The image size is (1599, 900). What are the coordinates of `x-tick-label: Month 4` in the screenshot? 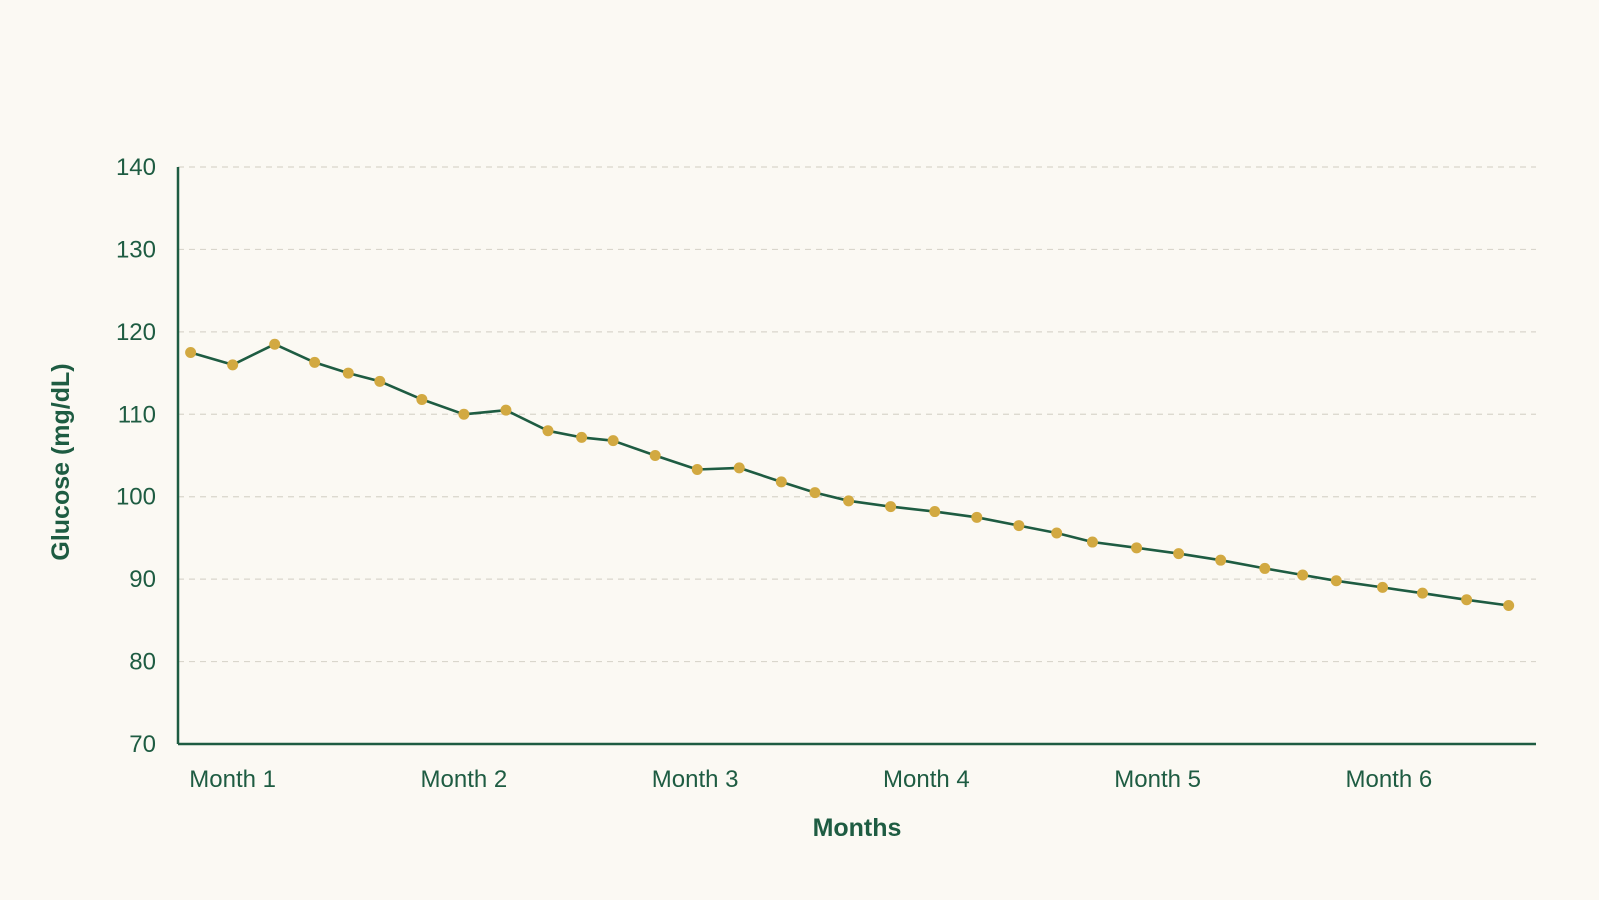 It's located at (926, 779).